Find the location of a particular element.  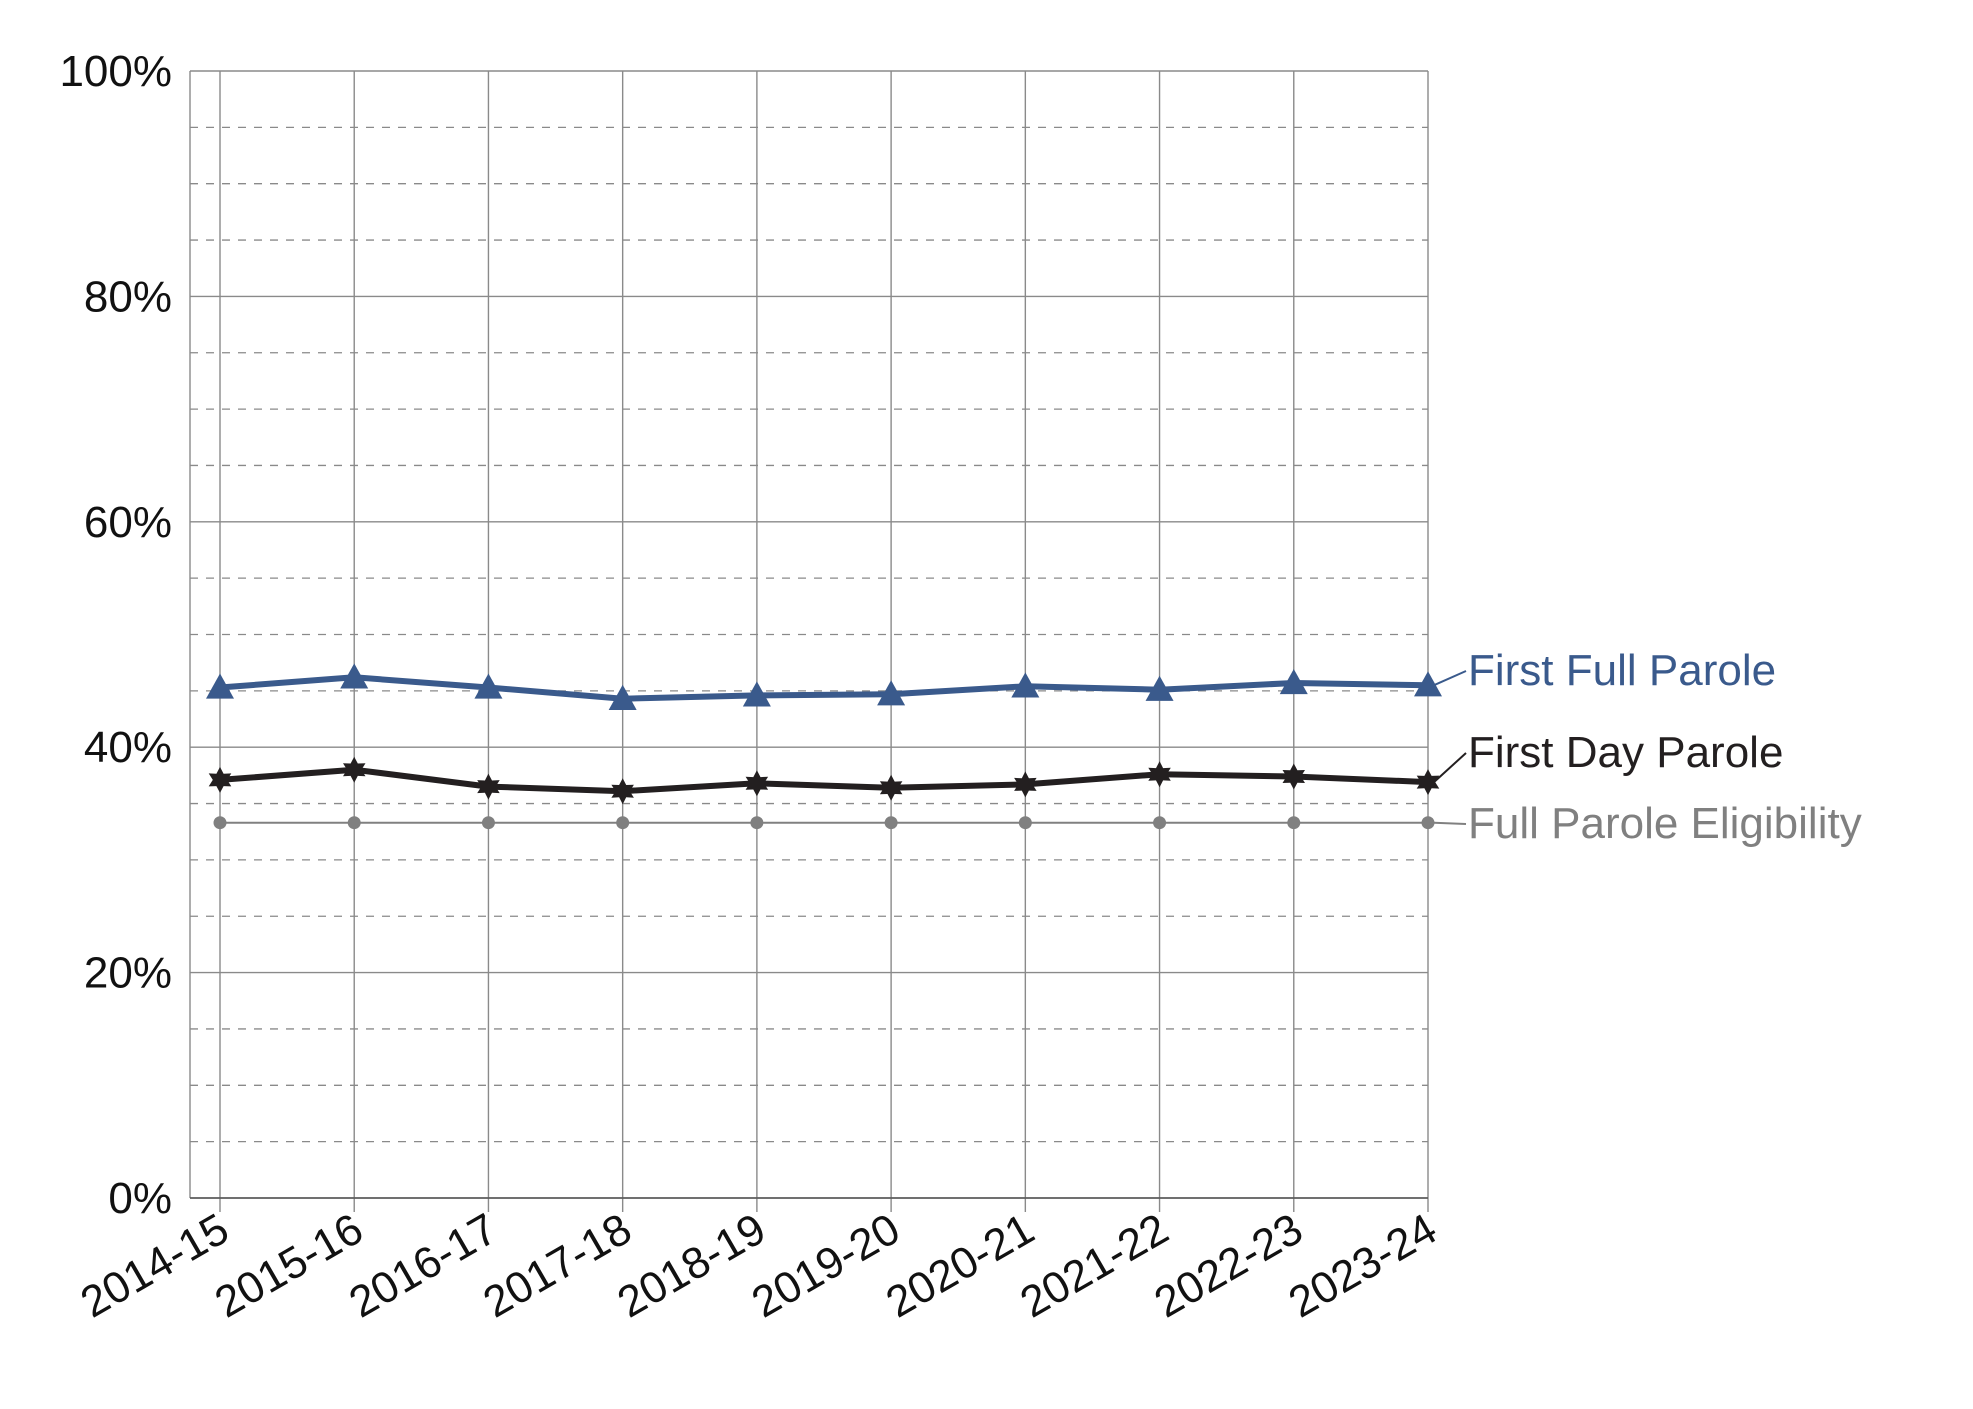

y-tick-label: 80% is located at coordinates (128, 296).